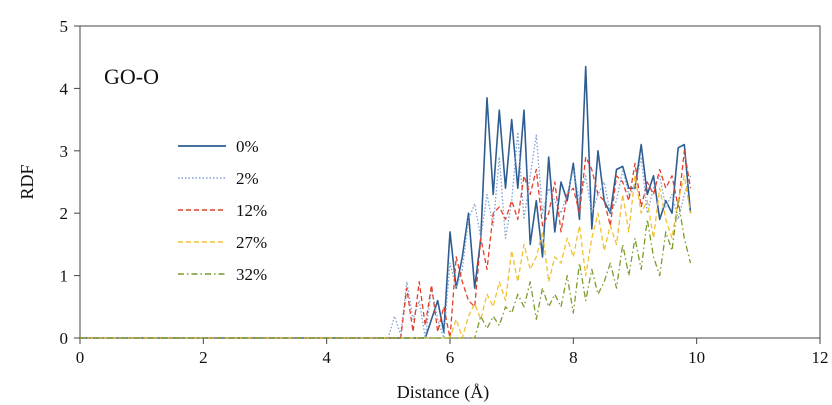  Describe the element at coordinates (251, 242) in the screenshot. I see `legend-label-4: 27%` at that location.